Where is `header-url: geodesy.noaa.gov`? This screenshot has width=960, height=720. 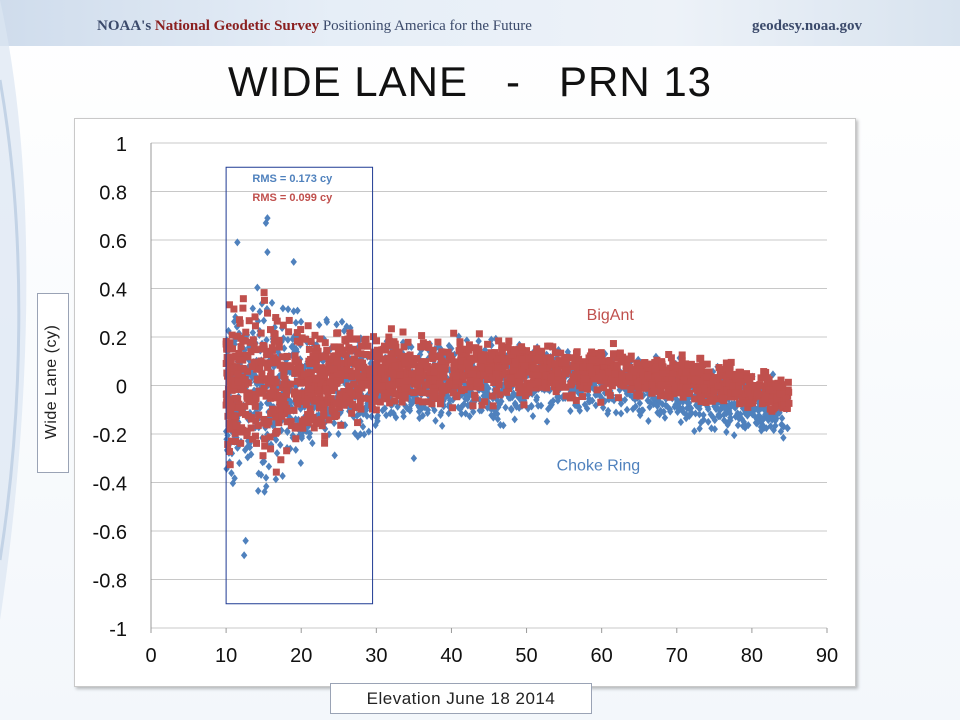 header-url: geodesy.noaa.gov is located at coordinates (807, 26).